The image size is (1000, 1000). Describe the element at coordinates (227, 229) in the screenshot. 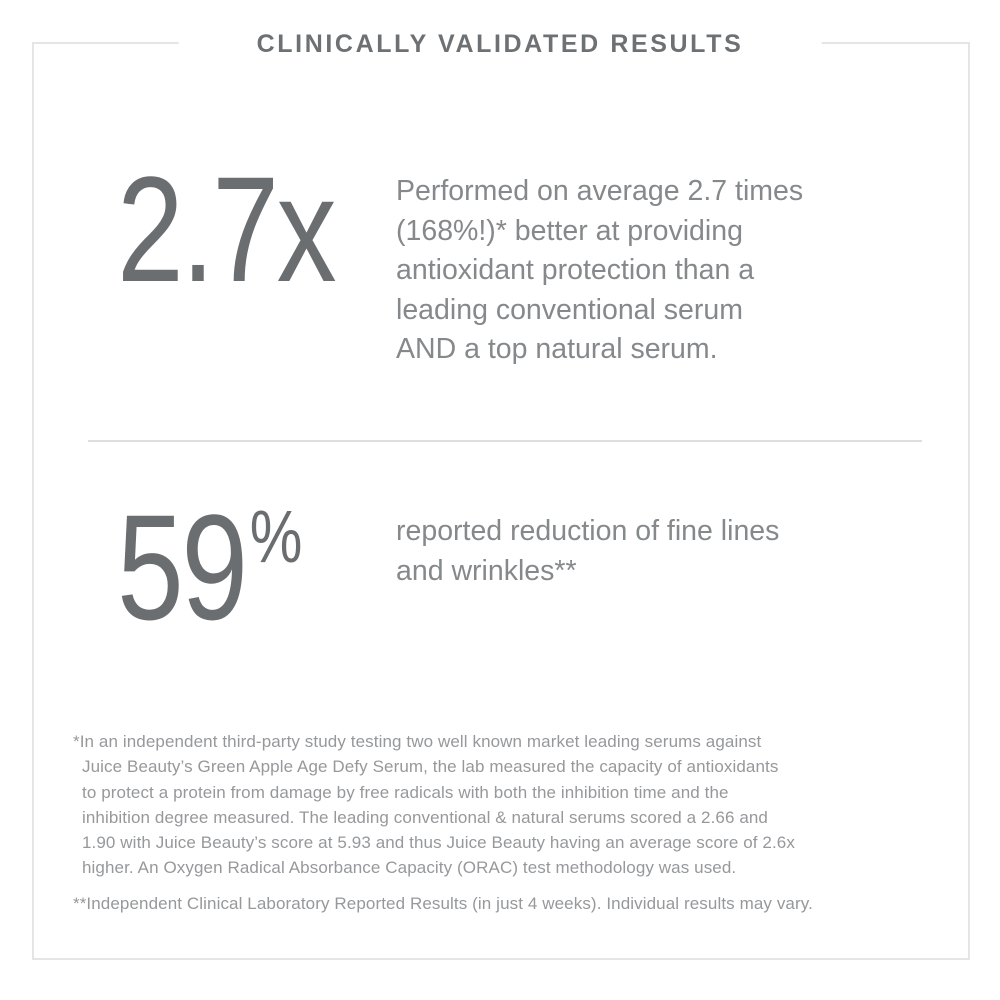

I see `stat-value-antioxidant: 2.7x` at that location.